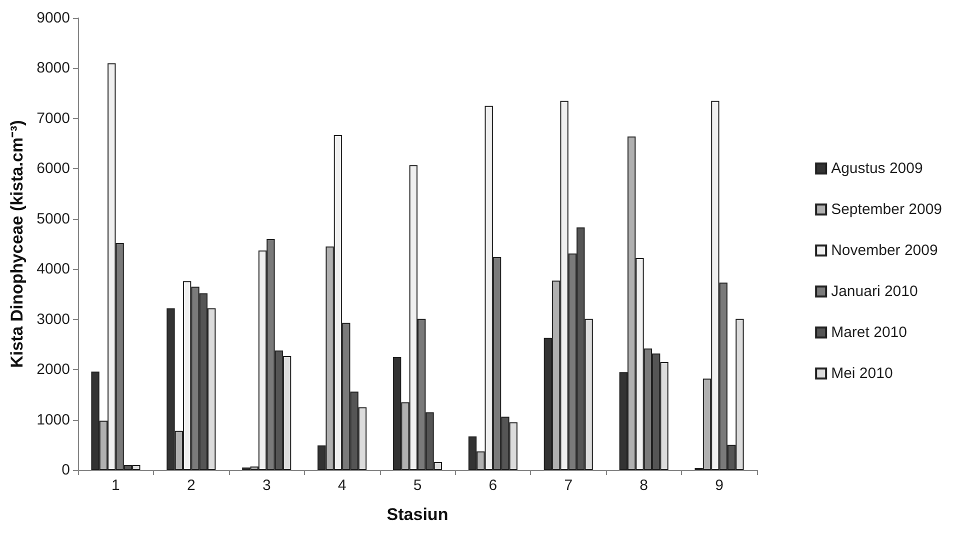 The height and width of the screenshot is (542, 957). What do you see at coordinates (869, 332) in the screenshot?
I see `legend-label: Maret 2010` at bounding box center [869, 332].